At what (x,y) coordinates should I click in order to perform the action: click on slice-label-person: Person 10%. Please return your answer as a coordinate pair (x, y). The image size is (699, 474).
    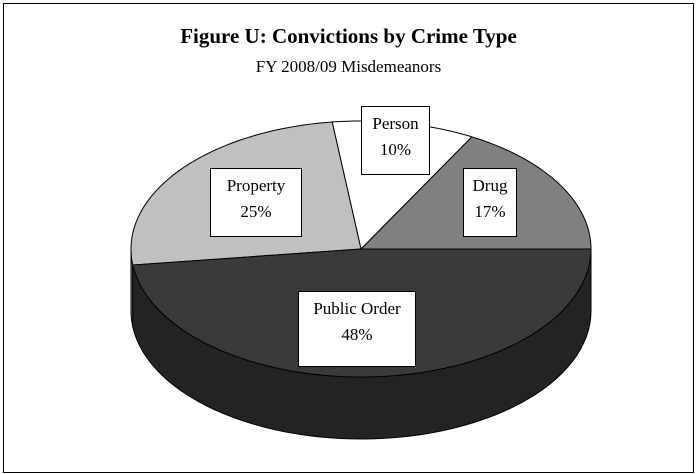
    Looking at the image, I should click on (395, 140).